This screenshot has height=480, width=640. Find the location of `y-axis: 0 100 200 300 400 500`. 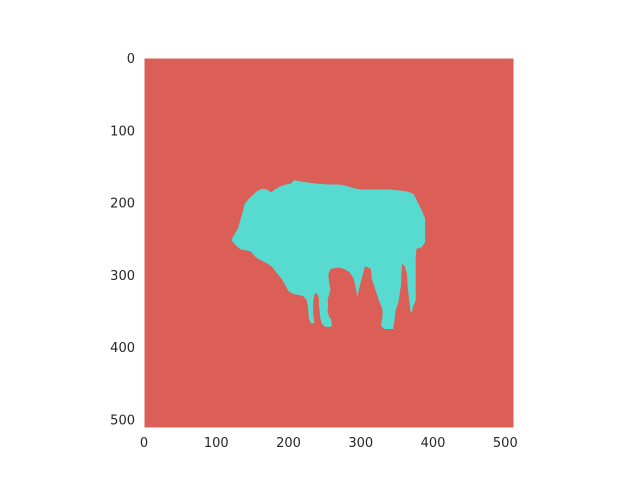

y-axis: 0 100 200 300 400 500 is located at coordinates (122, 240).